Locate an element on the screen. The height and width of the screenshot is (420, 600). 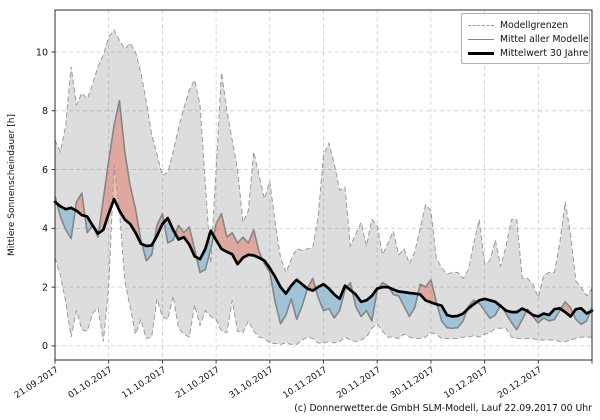
legend-label: Mittelwert 30 Jahre is located at coordinates (544, 53).